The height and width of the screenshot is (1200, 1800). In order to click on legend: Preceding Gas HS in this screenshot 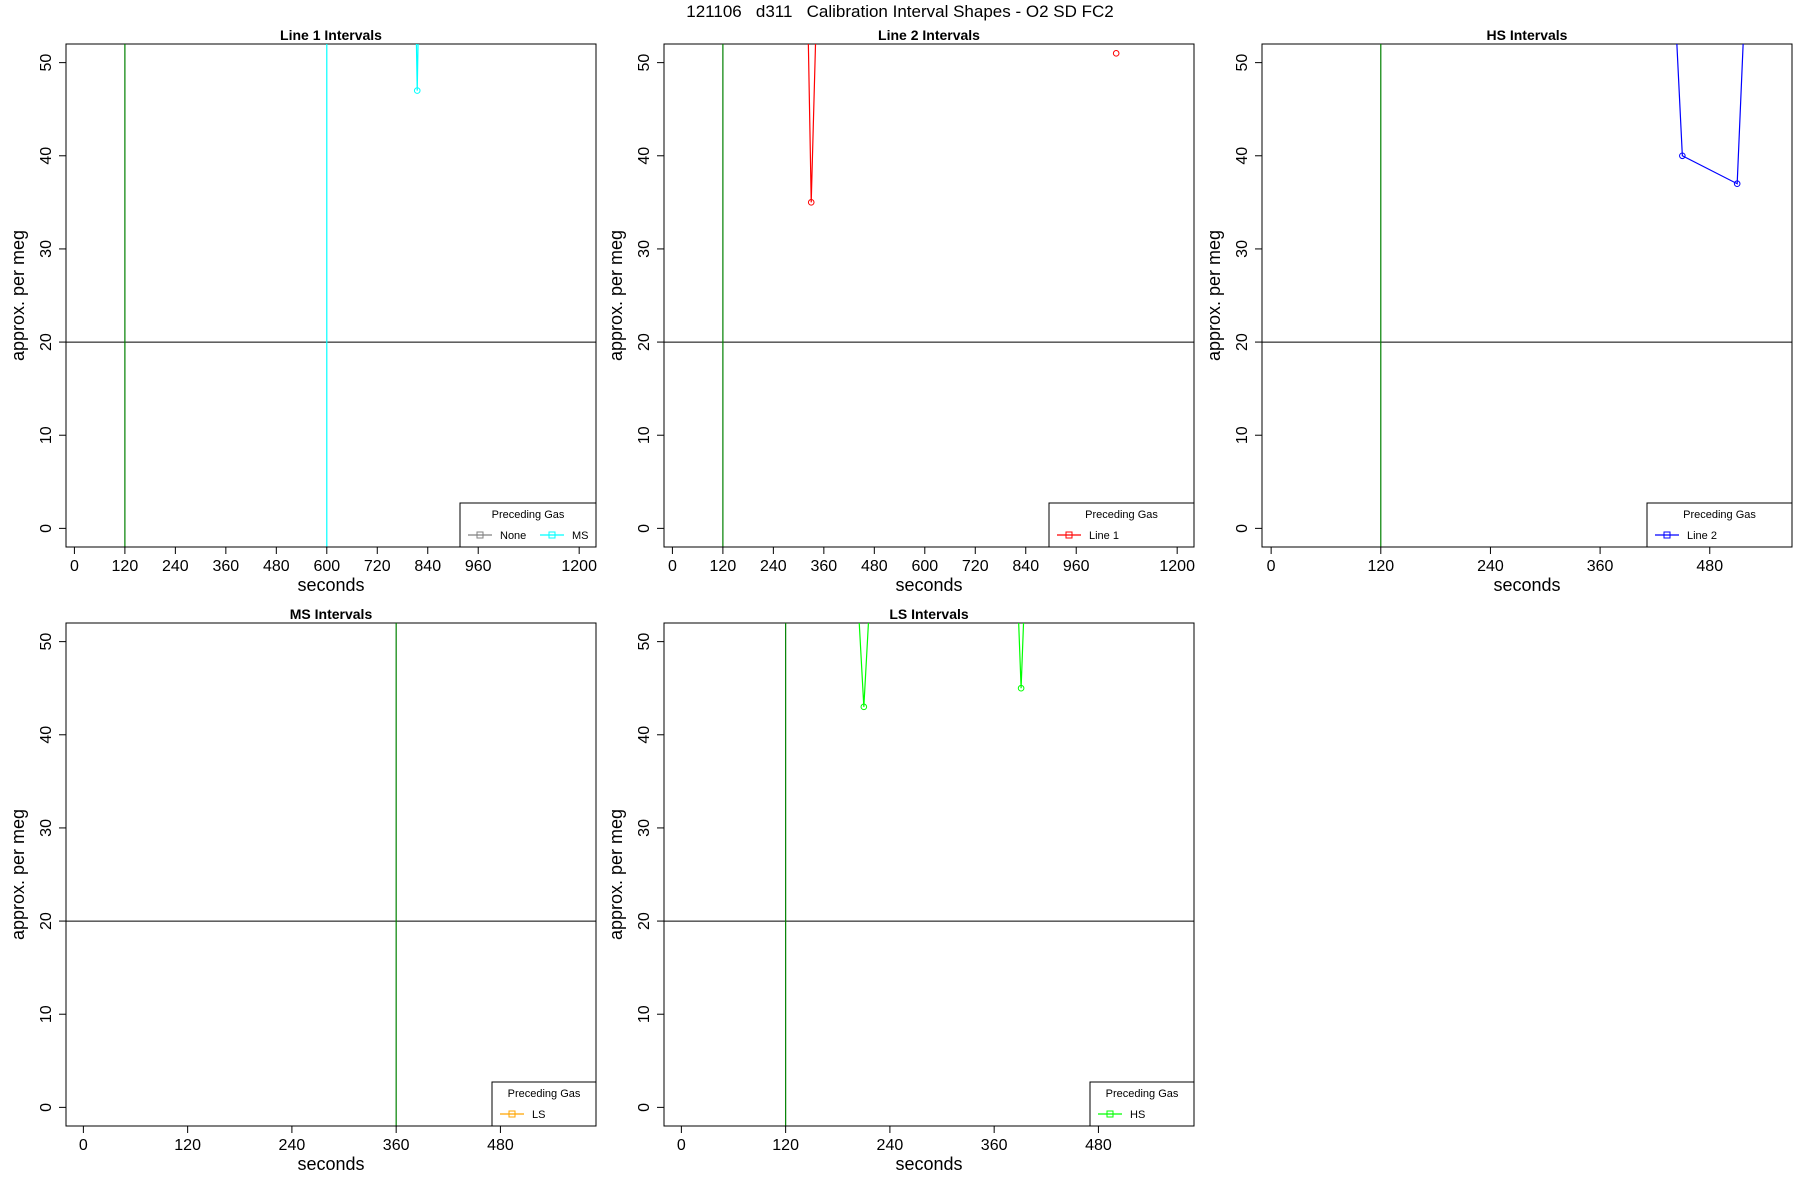, I will do `click(1142, 1104)`.